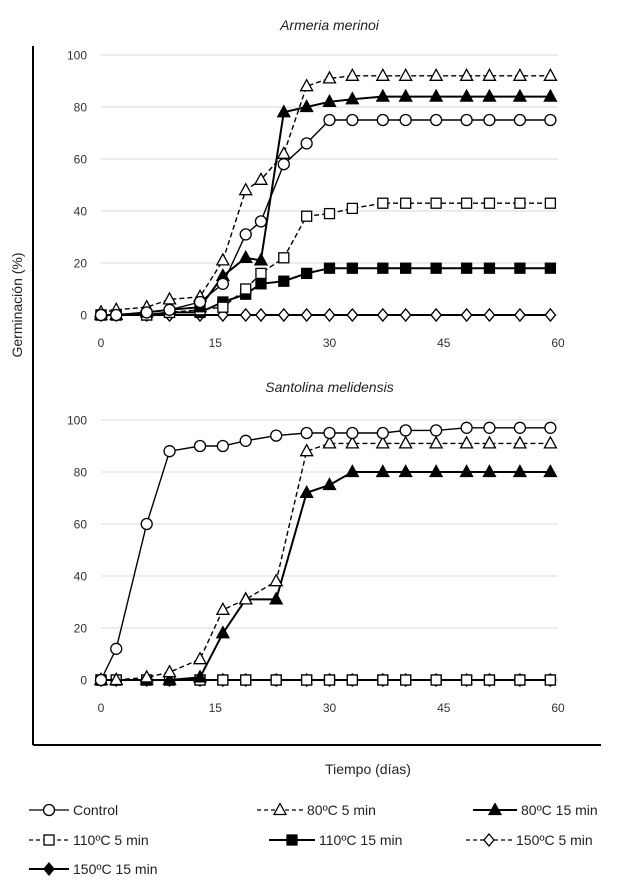 The width and height of the screenshot is (629, 886). I want to click on x-tick-label: 30, so click(330, 708).